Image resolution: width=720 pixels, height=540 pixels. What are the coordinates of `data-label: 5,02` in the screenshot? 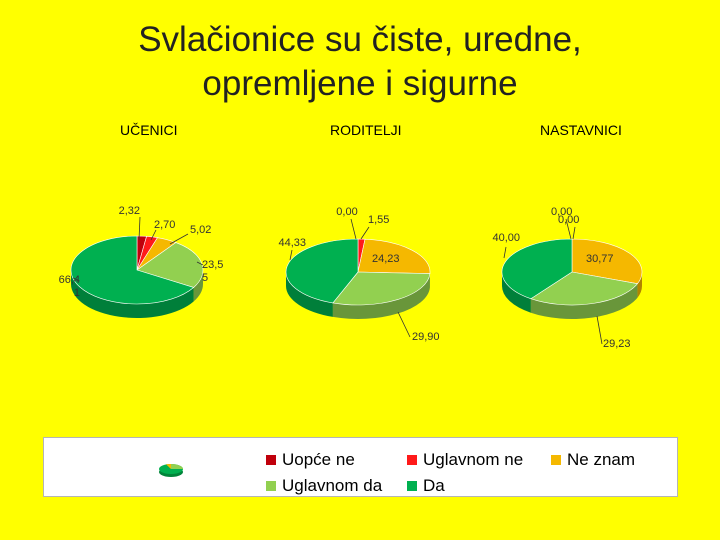 It's located at (200, 230).